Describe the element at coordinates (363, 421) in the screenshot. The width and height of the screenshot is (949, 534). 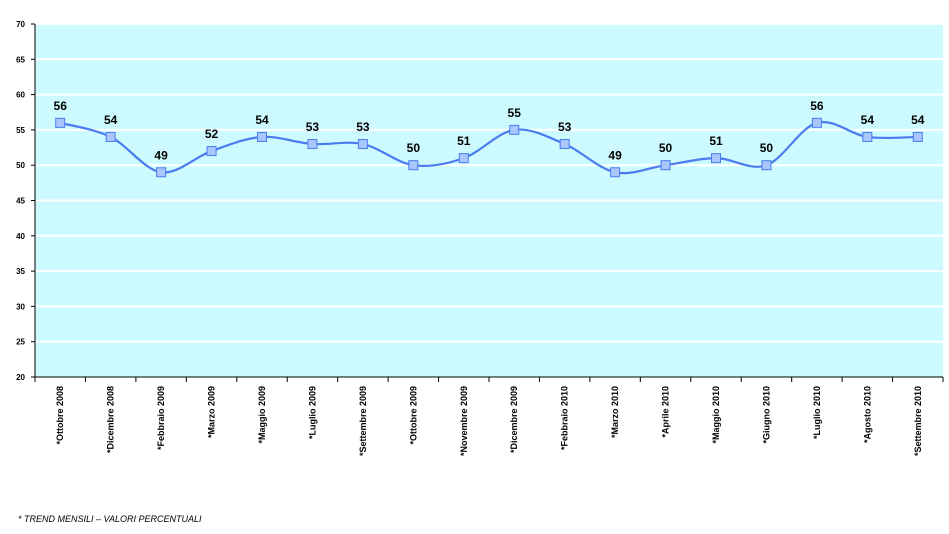
I see `x-tick-label: *Settembre 2009` at that location.